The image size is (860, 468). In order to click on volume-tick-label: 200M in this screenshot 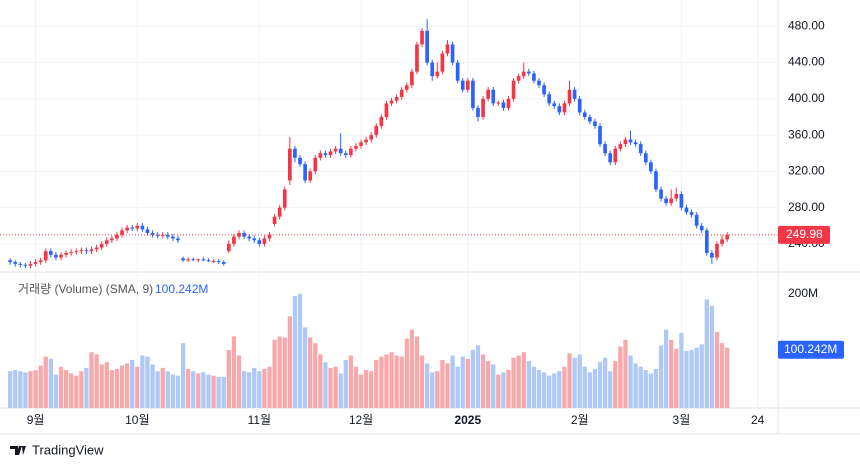, I will do `click(803, 293)`.